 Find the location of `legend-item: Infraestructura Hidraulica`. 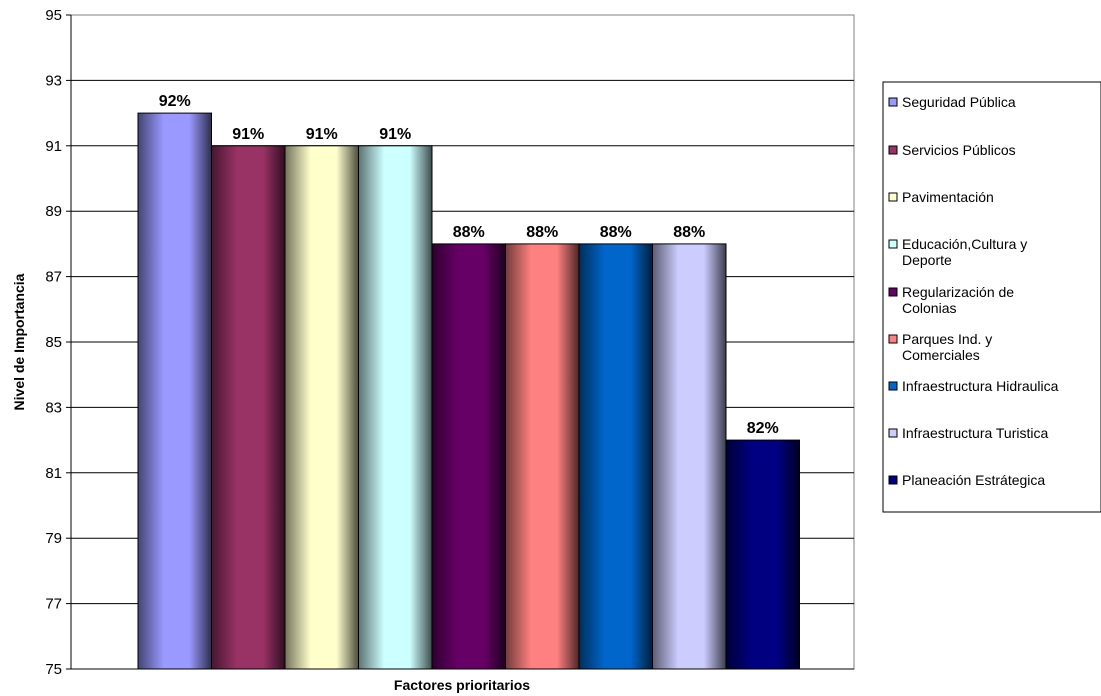

legend-item: Infraestructura Hidraulica is located at coordinates (974, 386).